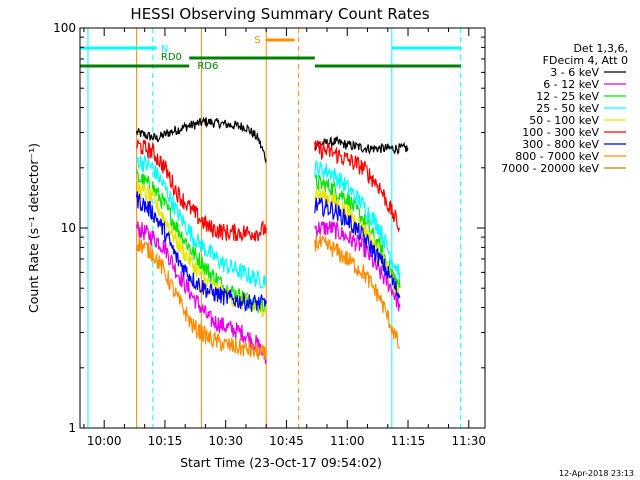 This screenshot has height=480, width=640. Describe the element at coordinates (557, 156) in the screenshot. I see `legend-entry-8: 800 - 7000 keV` at that location.